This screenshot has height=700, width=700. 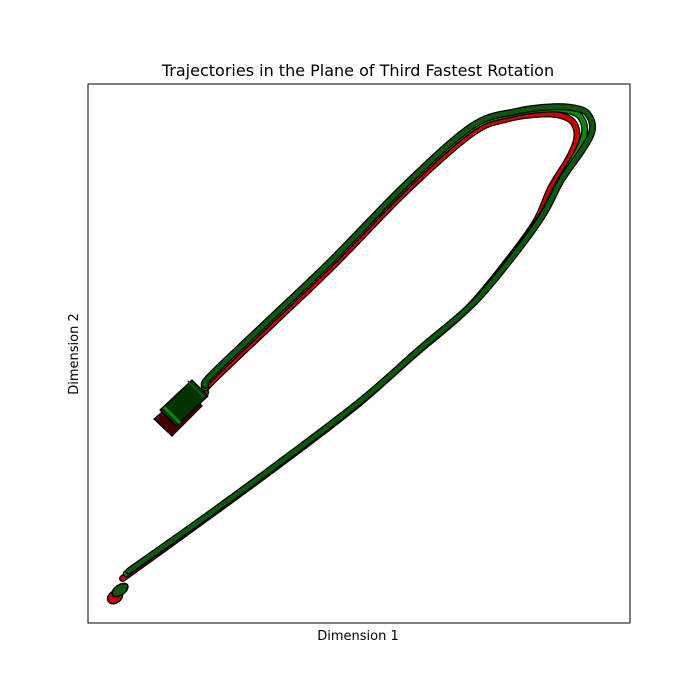 What do you see at coordinates (157, 492) in the screenshot?
I see `marker-layer` at bounding box center [157, 492].